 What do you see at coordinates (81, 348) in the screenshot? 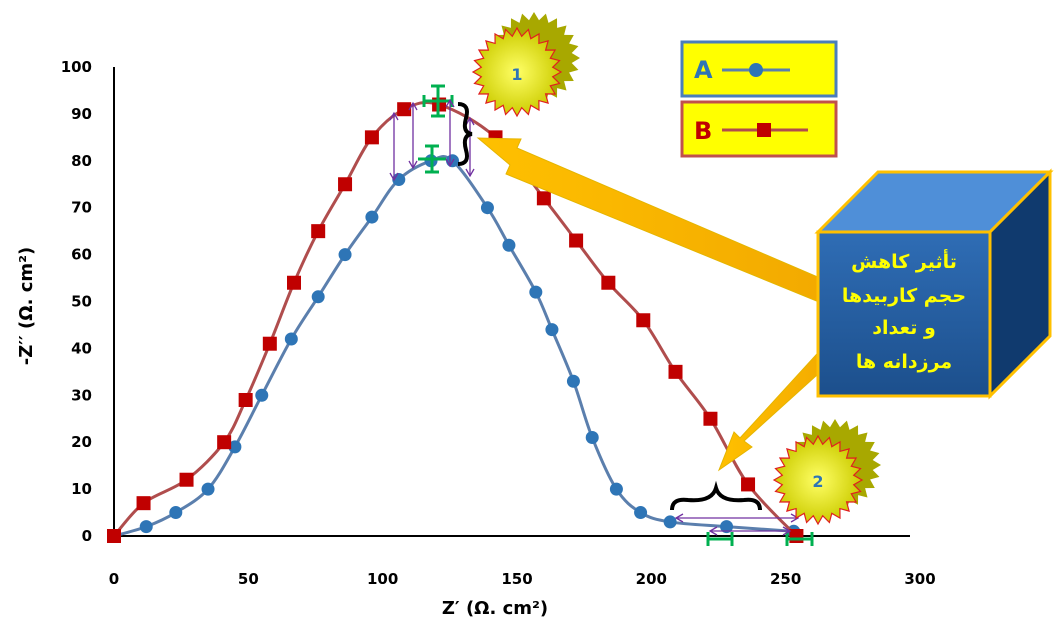
I see `y-tick-label: 40` at bounding box center [81, 348].